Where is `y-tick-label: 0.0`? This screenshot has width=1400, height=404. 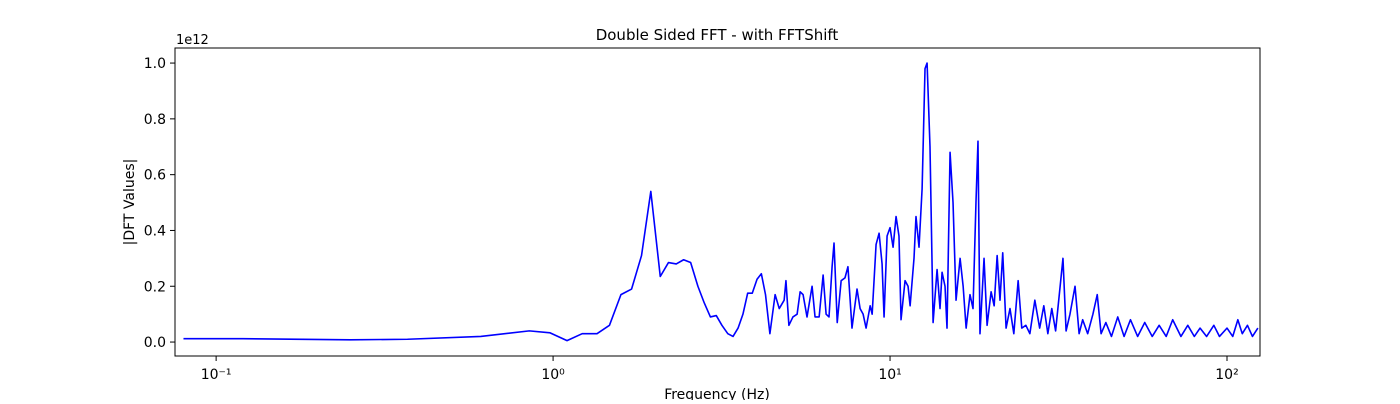 y-tick-label: 0.0 is located at coordinates (155, 343).